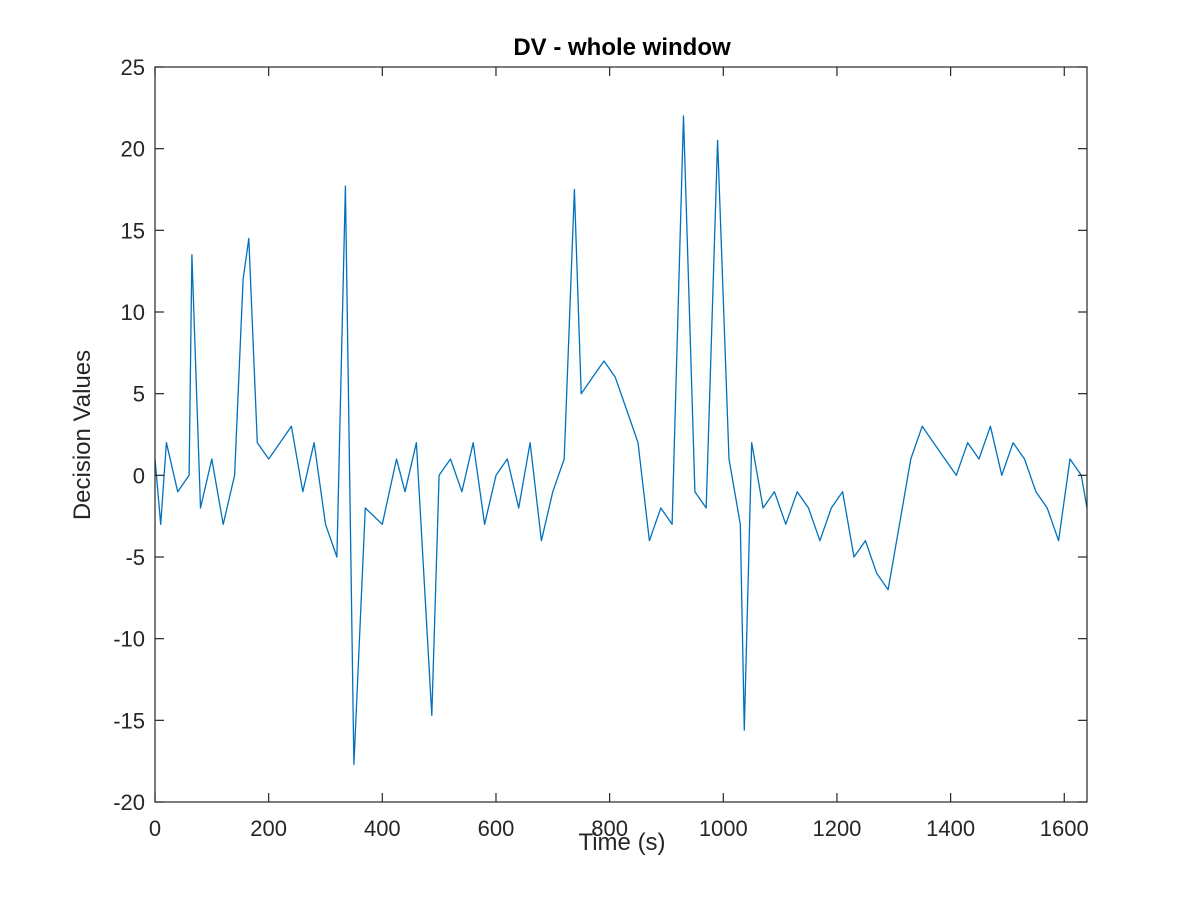 The height and width of the screenshot is (900, 1200). I want to click on y-tick-label: -5, so click(135, 557).